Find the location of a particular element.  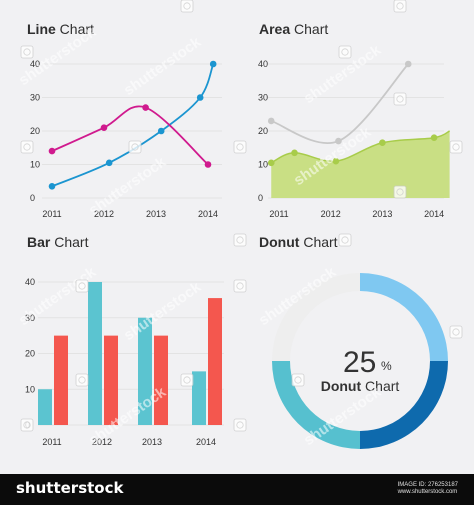

donut-hole is located at coordinates (360, 361).